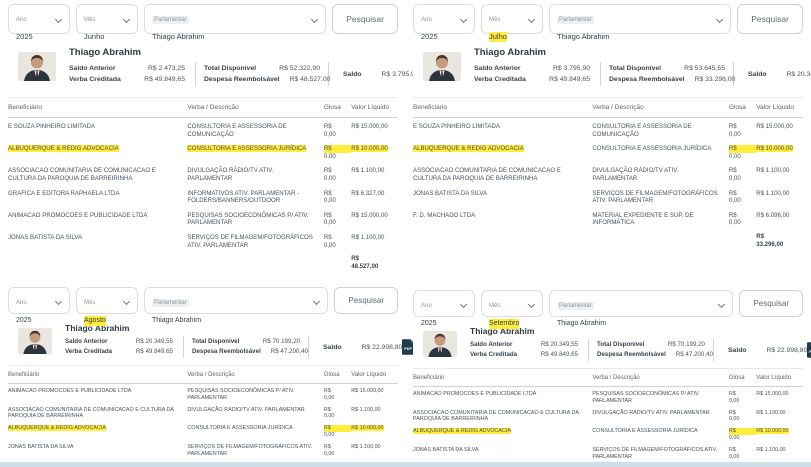 Image resolution: width=811 pixels, height=467 pixels. I want to click on beneficiario-cell: ALBUQUERQUE & REDIG ADVOCACIA, so click(63, 149).